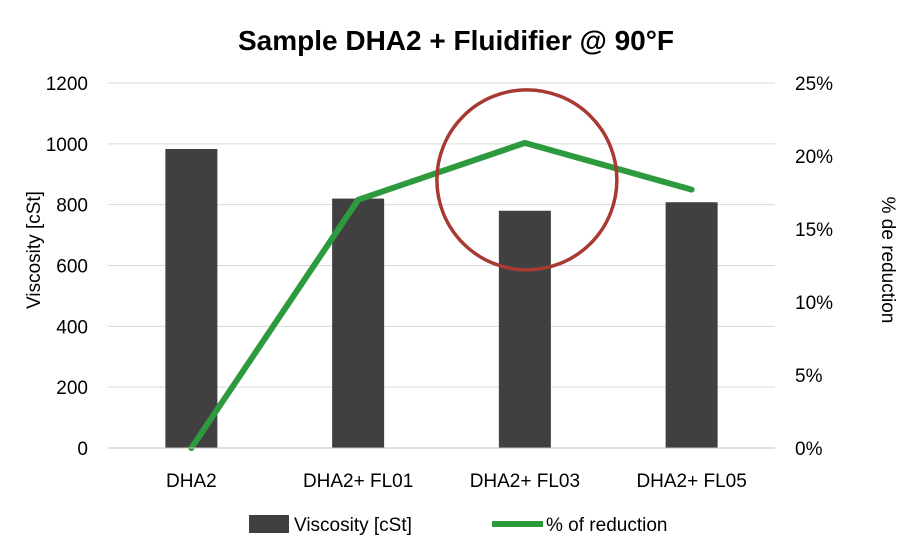 This screenshot has width=908, height=554. I want to click on y2-tick-label: 25%, so click(814, 84).